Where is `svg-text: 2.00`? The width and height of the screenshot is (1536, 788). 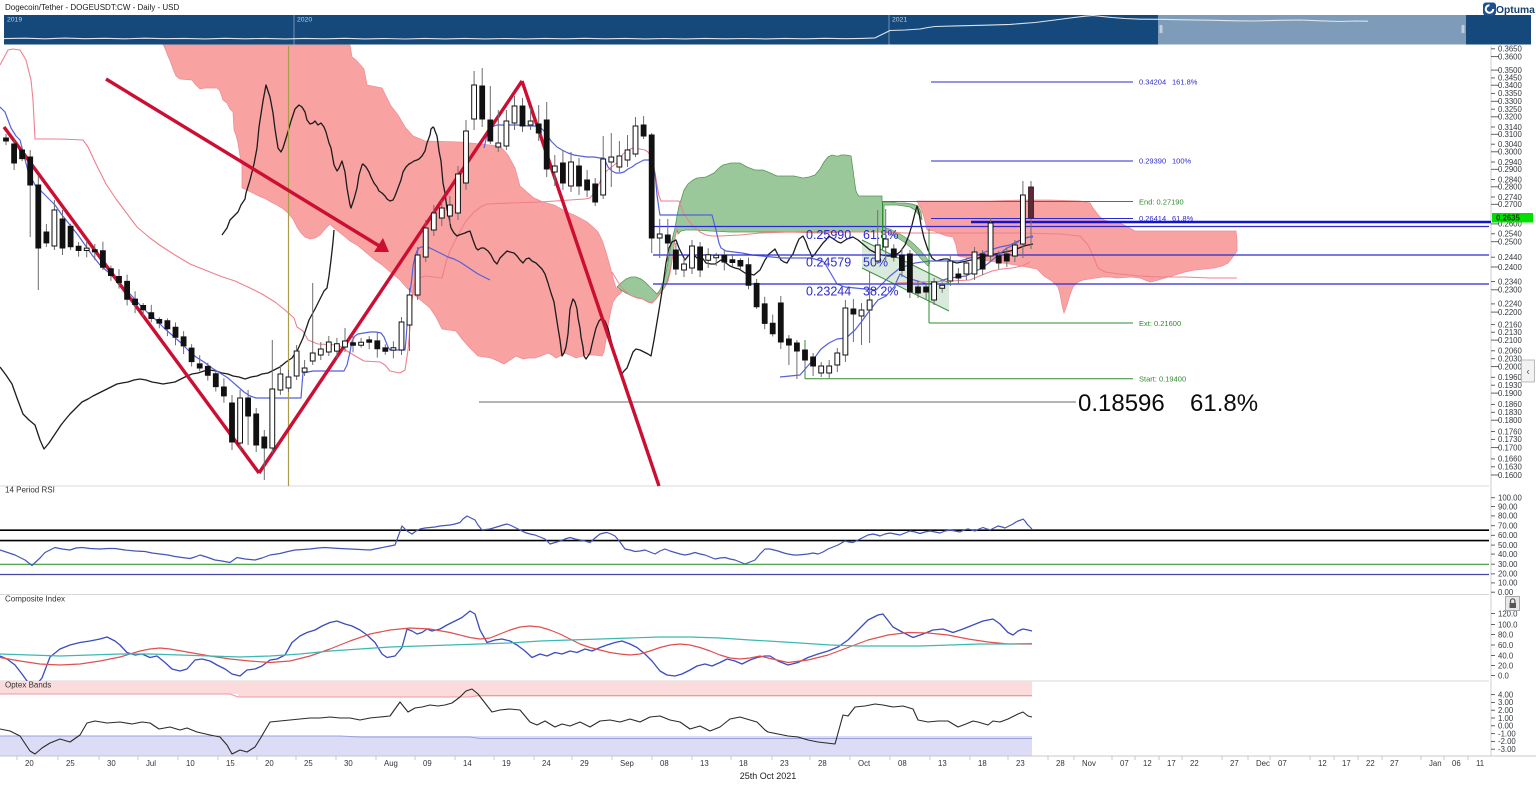
svg-text: 2.00 is located at coordinates (1506, 710).